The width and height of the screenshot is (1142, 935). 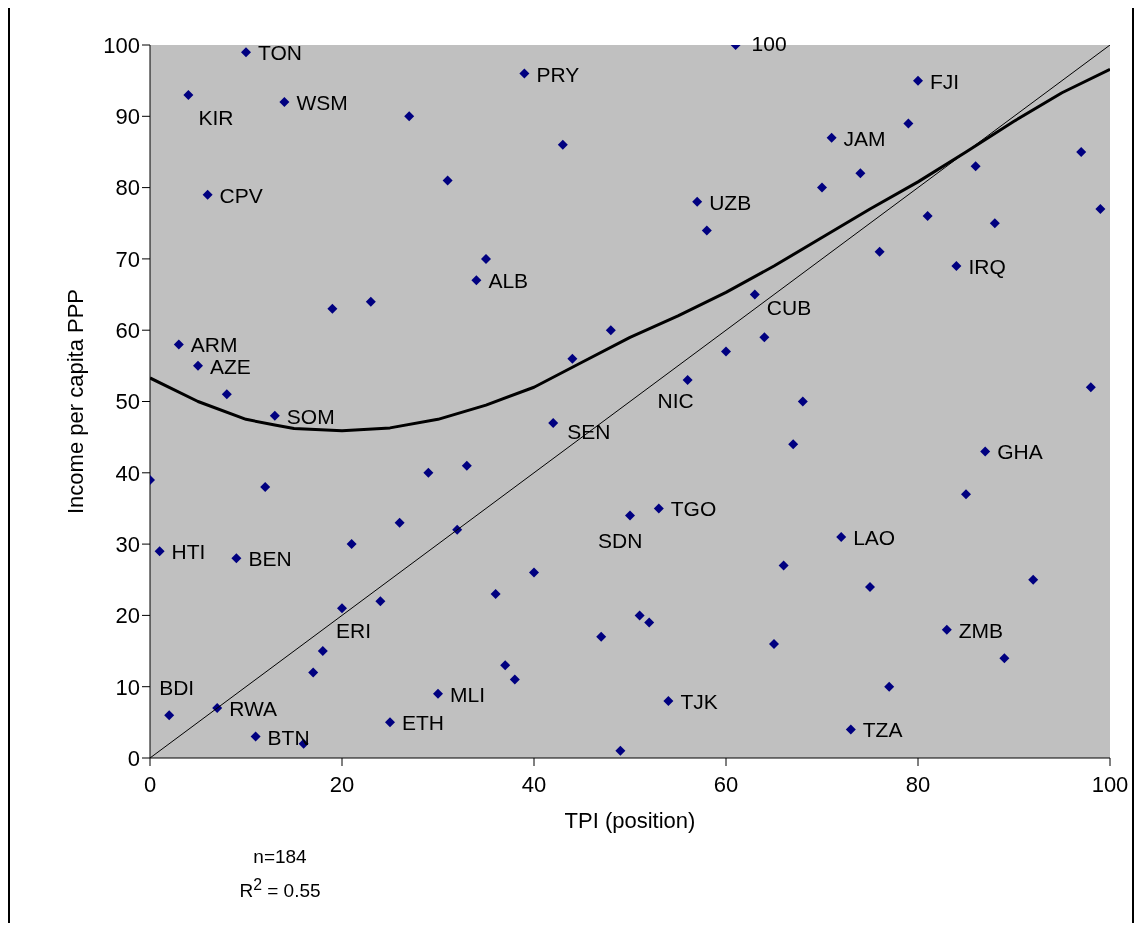 I want to click on annotation: MLI, so click(x=468, y=694).